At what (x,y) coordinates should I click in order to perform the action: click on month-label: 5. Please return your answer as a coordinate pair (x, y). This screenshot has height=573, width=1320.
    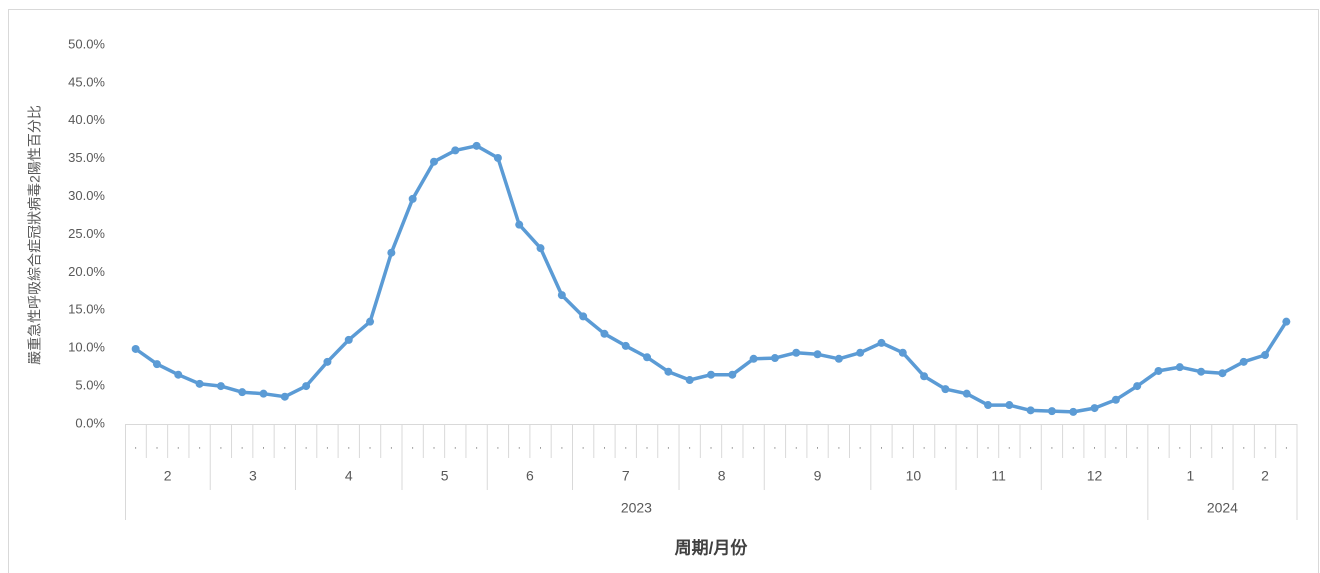
    Looking at the image, I should click on (445, 476).